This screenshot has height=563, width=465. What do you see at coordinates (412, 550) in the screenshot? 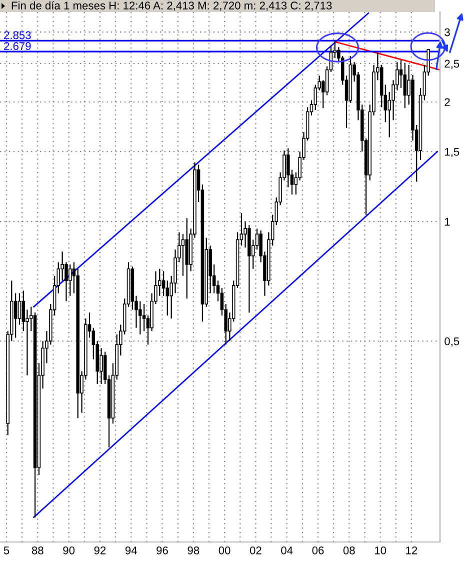
I see `x-tick-label: 12` at bounding box center [412, 550].